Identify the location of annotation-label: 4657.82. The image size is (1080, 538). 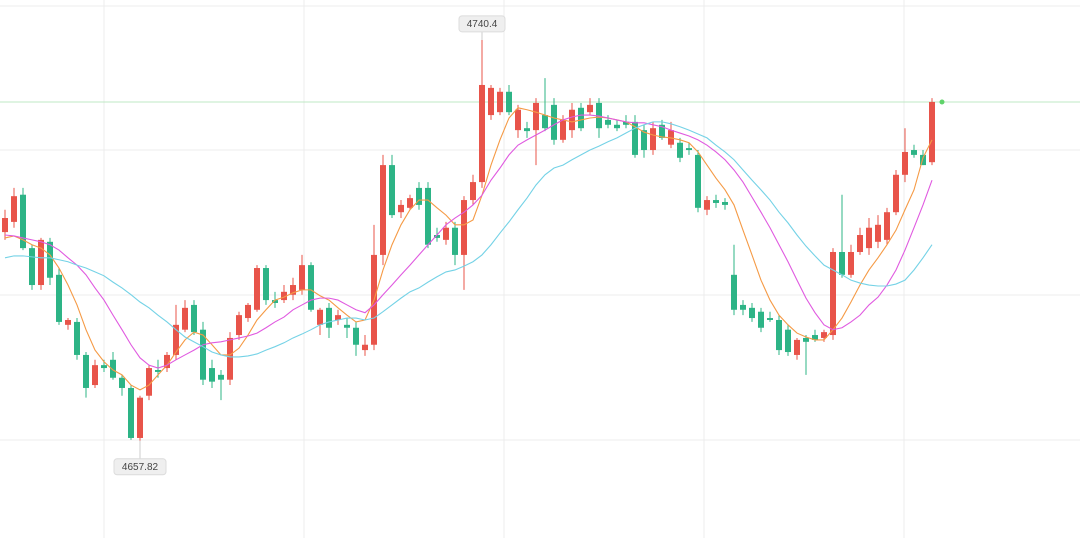
(140, 467).